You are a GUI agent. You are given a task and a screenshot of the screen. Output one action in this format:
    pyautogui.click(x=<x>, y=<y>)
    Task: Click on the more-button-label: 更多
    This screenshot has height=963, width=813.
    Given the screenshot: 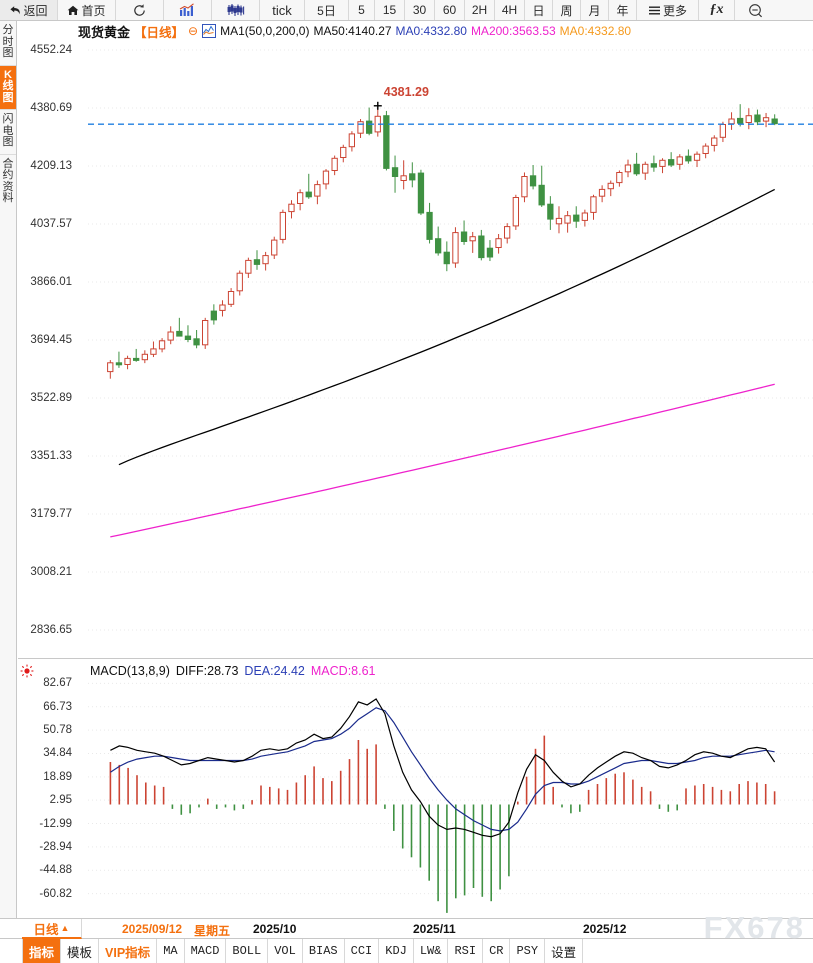 What is the action you would take?
    pyautogui.click(x=674, y=10)
    